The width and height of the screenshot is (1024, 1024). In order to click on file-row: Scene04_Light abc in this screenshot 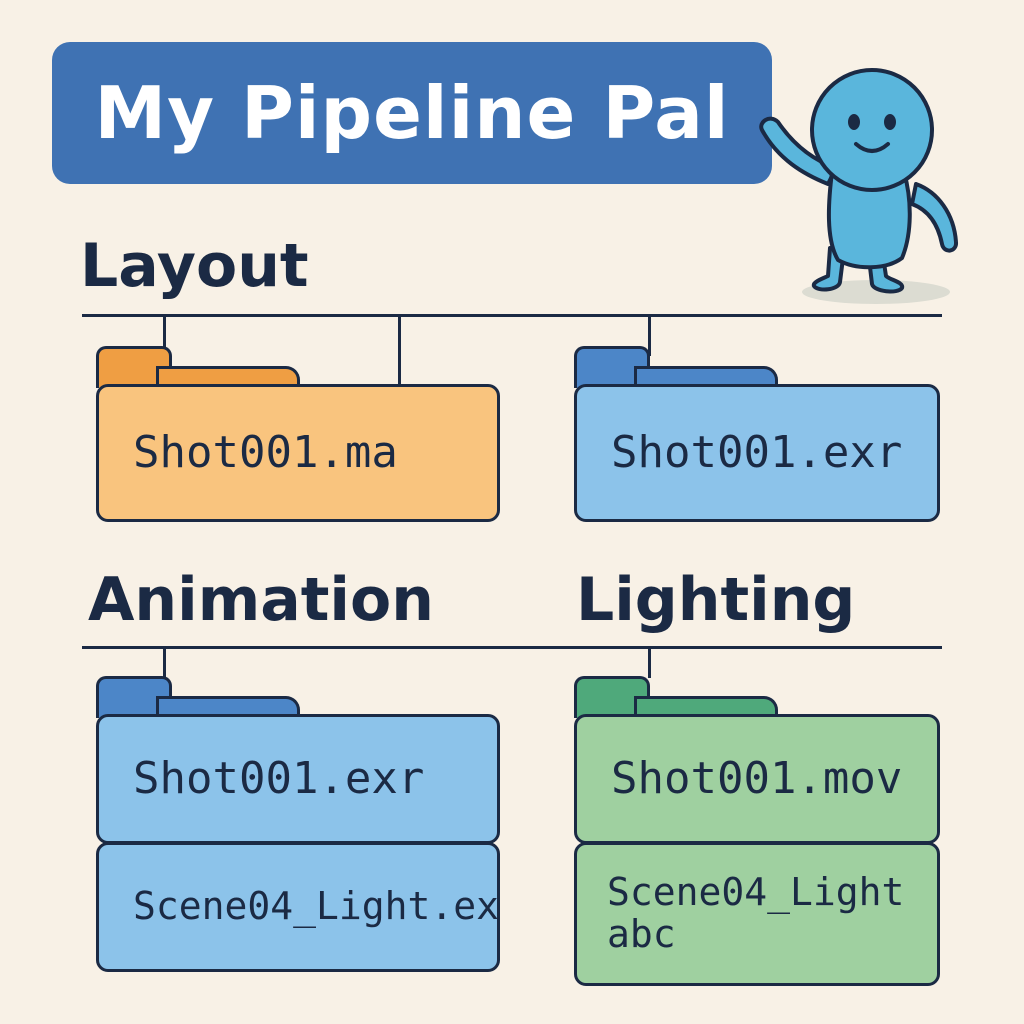, I will do `click(757, 914)`.